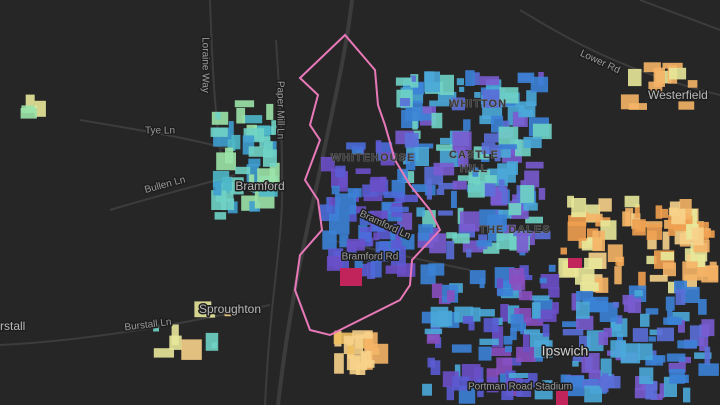 Image resolution: width=720 pixels, height=405 pixels. Describe the element at coordinates (565, 351) in the screenshot. I see `place-label: Ipswich` at that location.